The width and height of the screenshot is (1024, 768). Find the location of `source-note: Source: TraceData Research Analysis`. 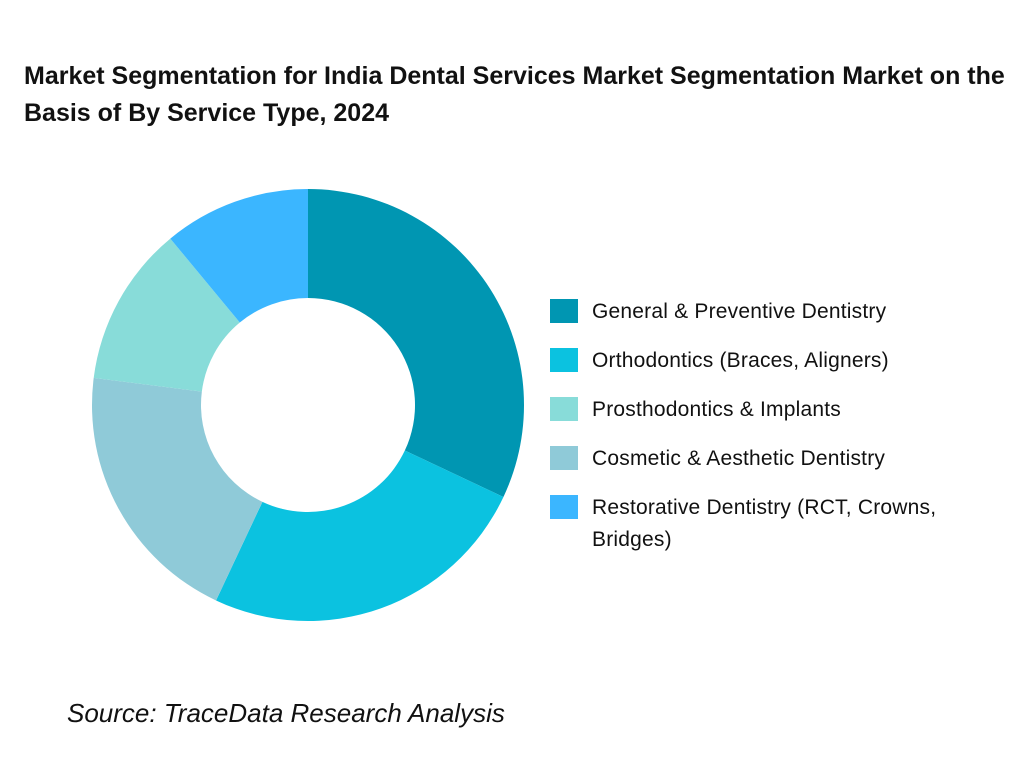

source-note: Source: TraceData Research Analysis is located at coordinates (286, 713).